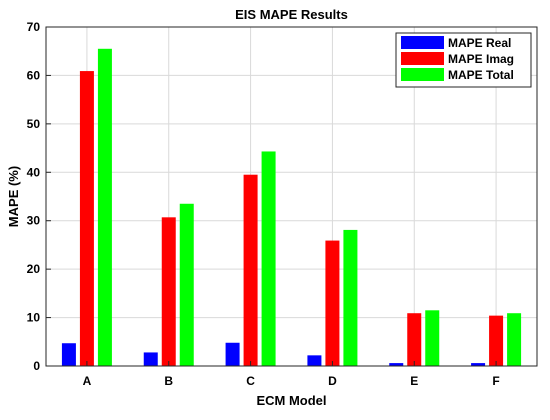  What do you see at coordinates (481, 59) in the screenshot?
I see `legend-label: MAPE Imag` at bounding box center [481, 59].